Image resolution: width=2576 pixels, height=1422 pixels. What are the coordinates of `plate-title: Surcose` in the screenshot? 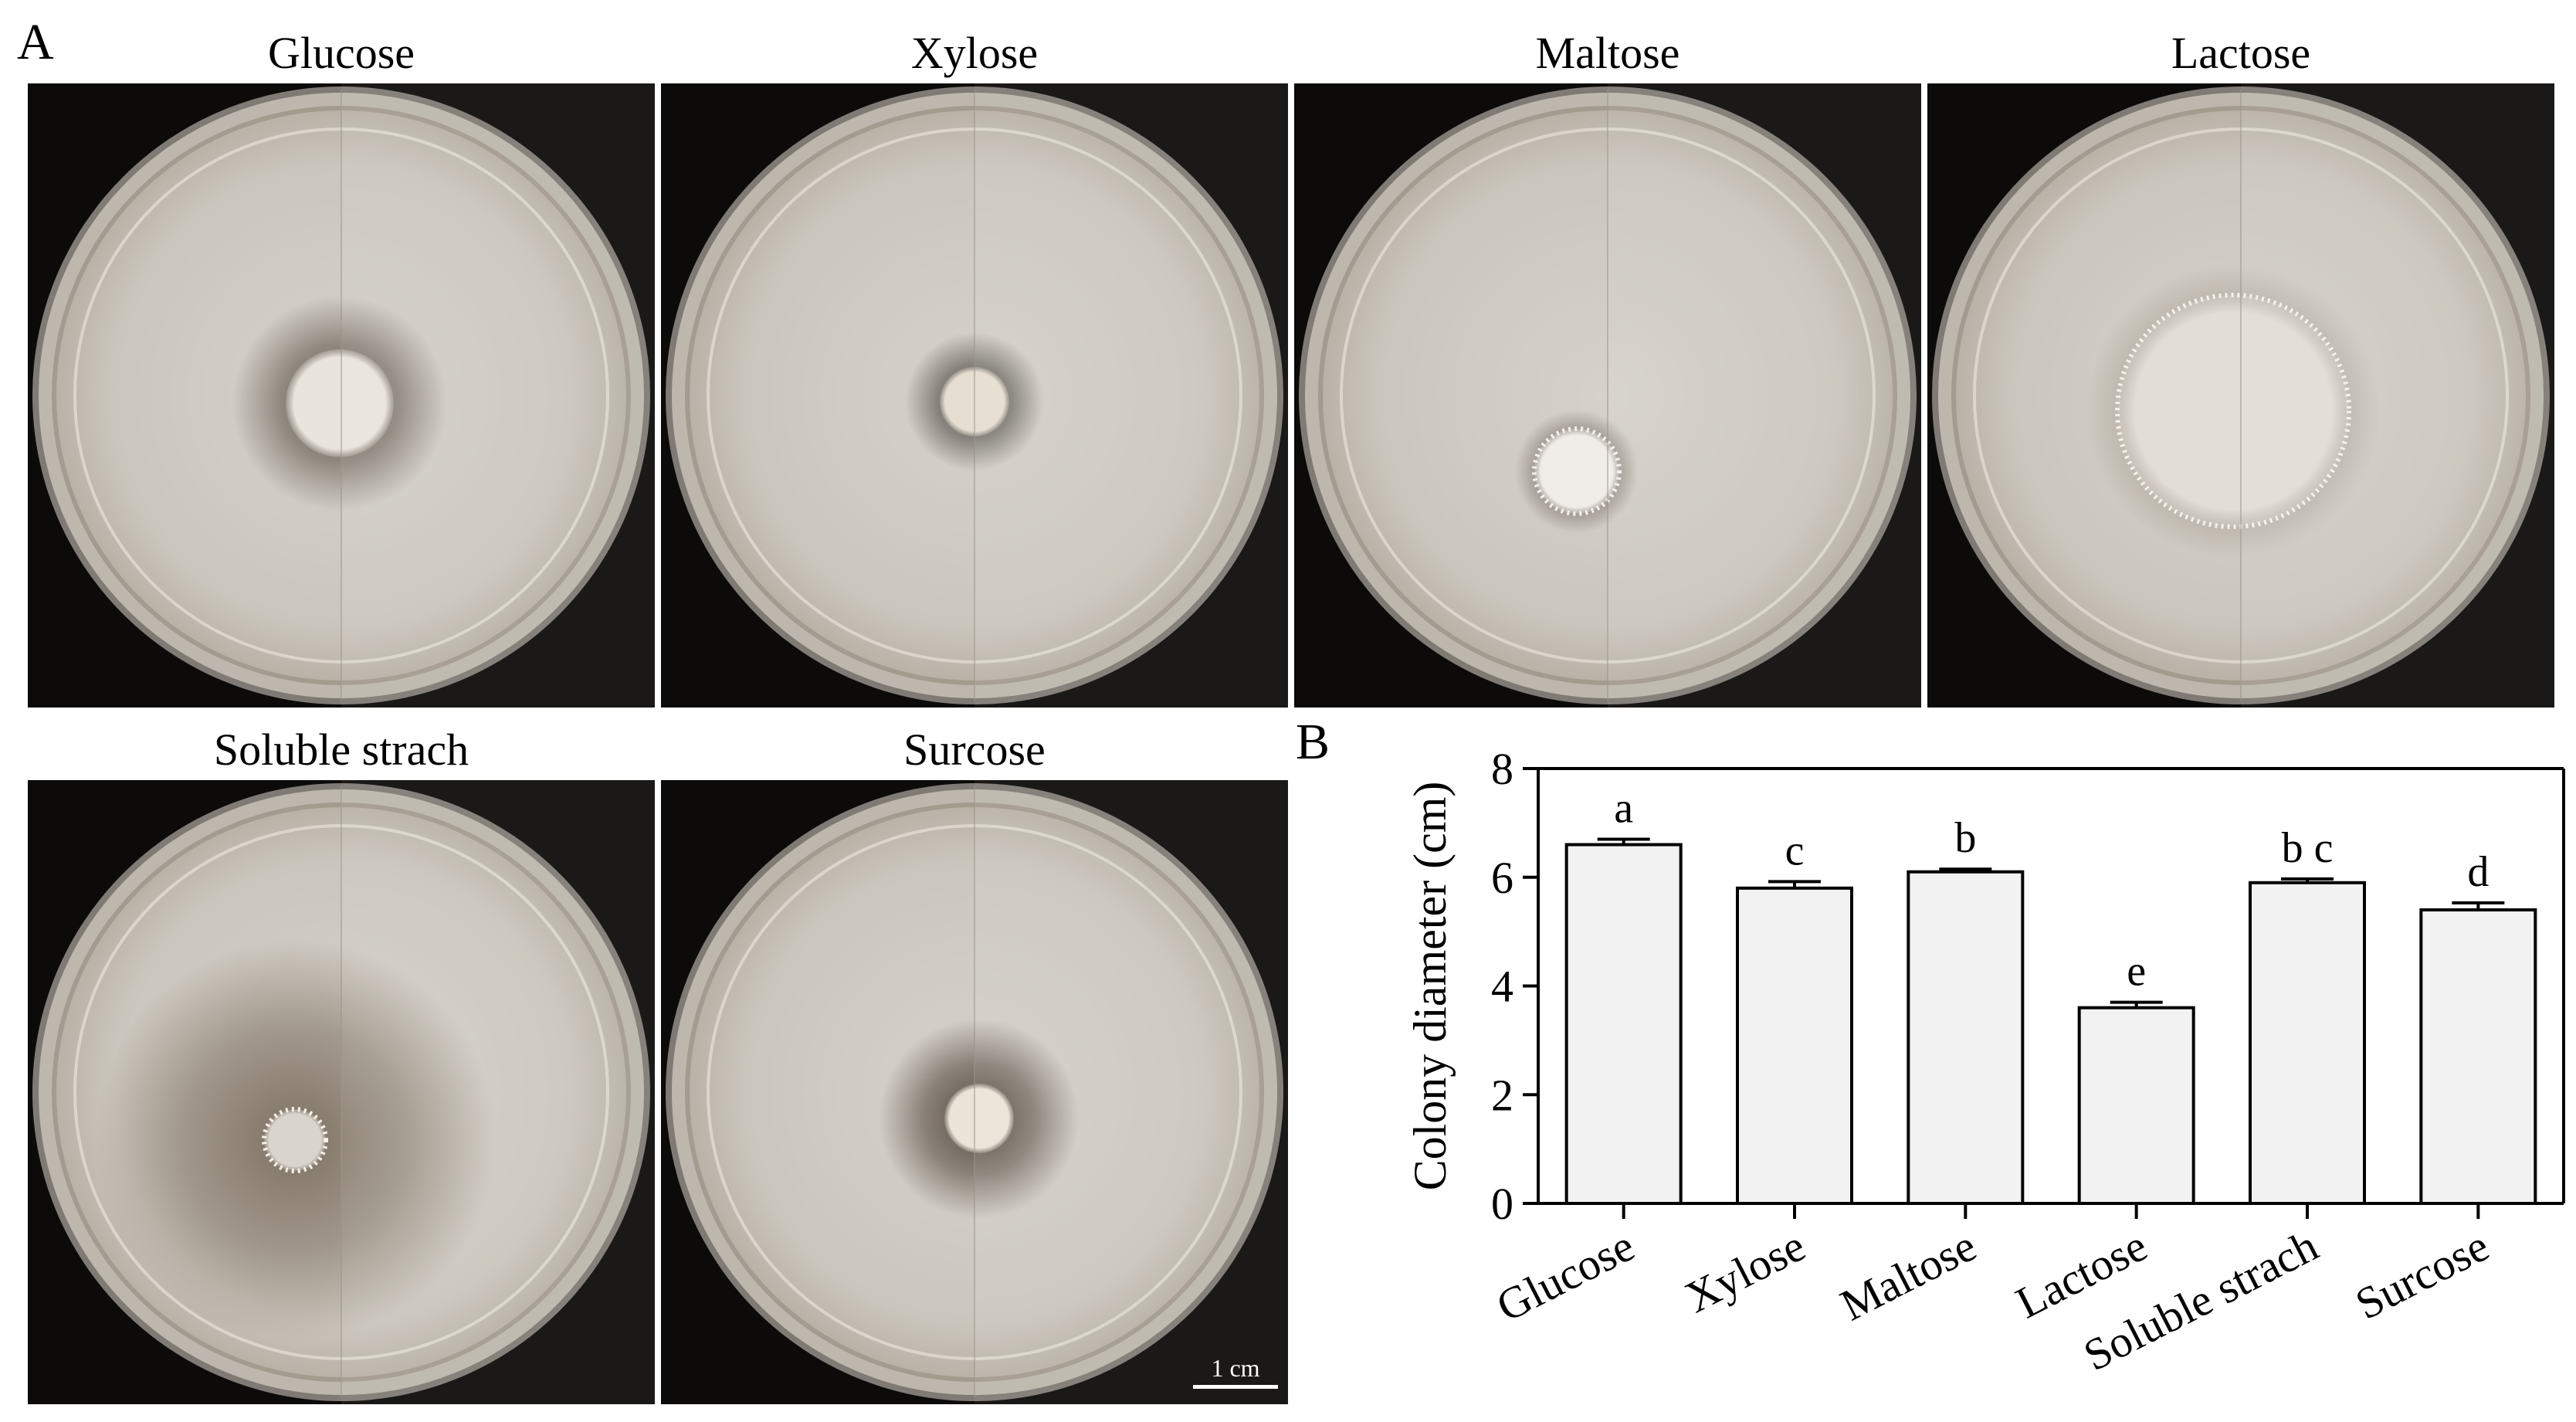 It's located at (974, 750).